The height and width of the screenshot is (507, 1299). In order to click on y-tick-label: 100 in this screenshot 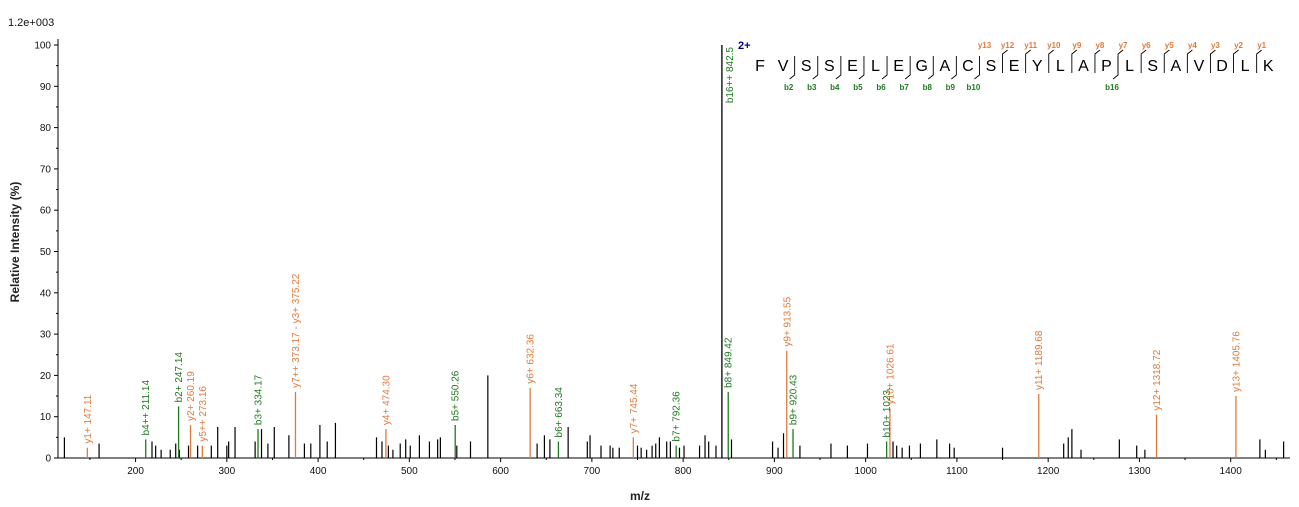, I will do `click(42, 46)`.